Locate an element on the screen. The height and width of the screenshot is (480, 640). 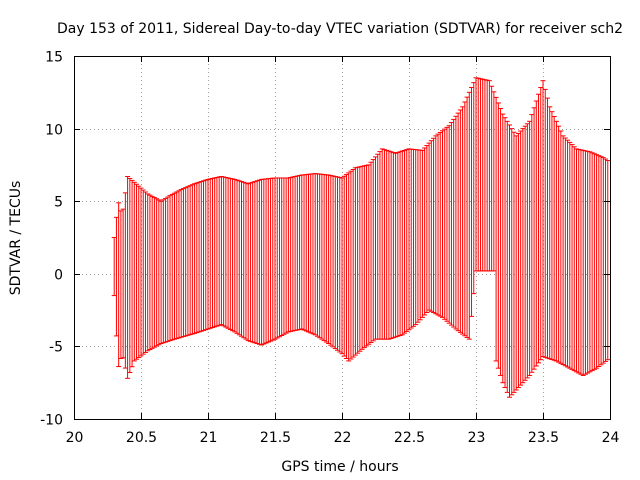
y-tick-label: 10 is located at coordinates (54, 131).